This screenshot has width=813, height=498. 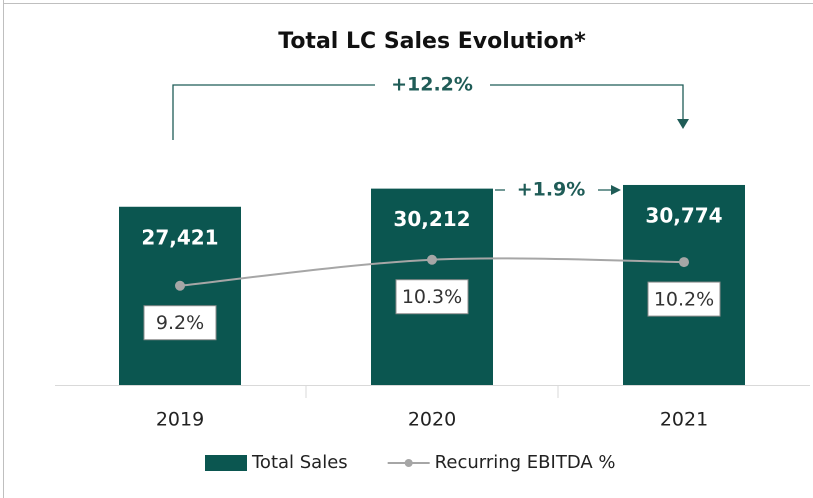 I want to click on x-tick-label: 2019, so click(x=180, y=420).